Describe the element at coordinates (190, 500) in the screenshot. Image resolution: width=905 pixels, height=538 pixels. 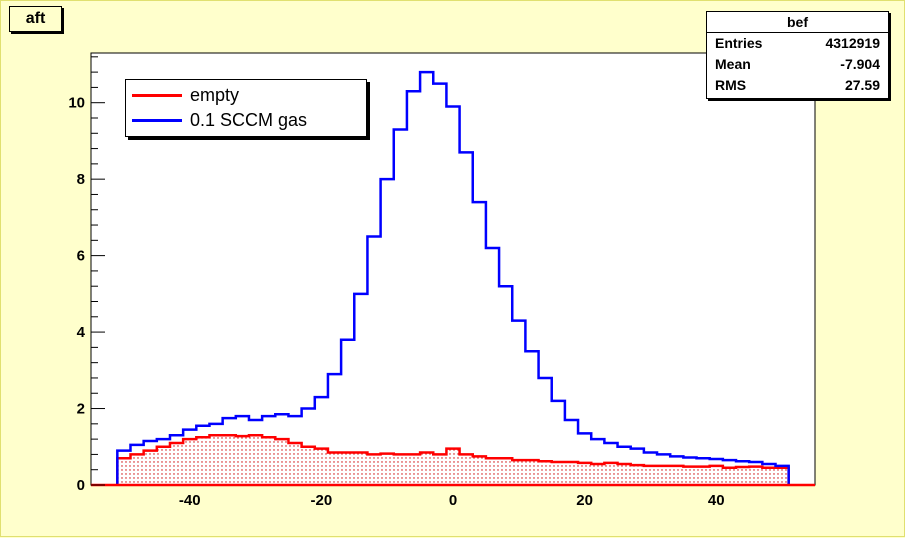
I see `x-tick-label: -40` at that location.